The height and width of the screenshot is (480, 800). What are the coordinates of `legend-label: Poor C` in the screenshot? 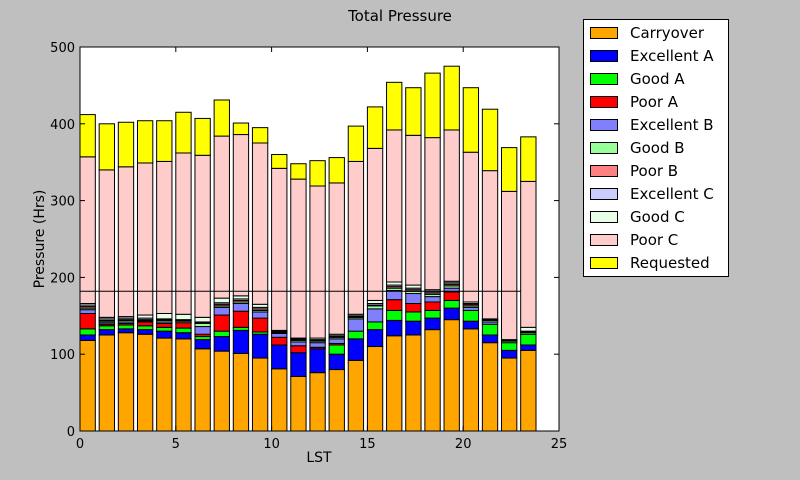 It's located at (654, 240).